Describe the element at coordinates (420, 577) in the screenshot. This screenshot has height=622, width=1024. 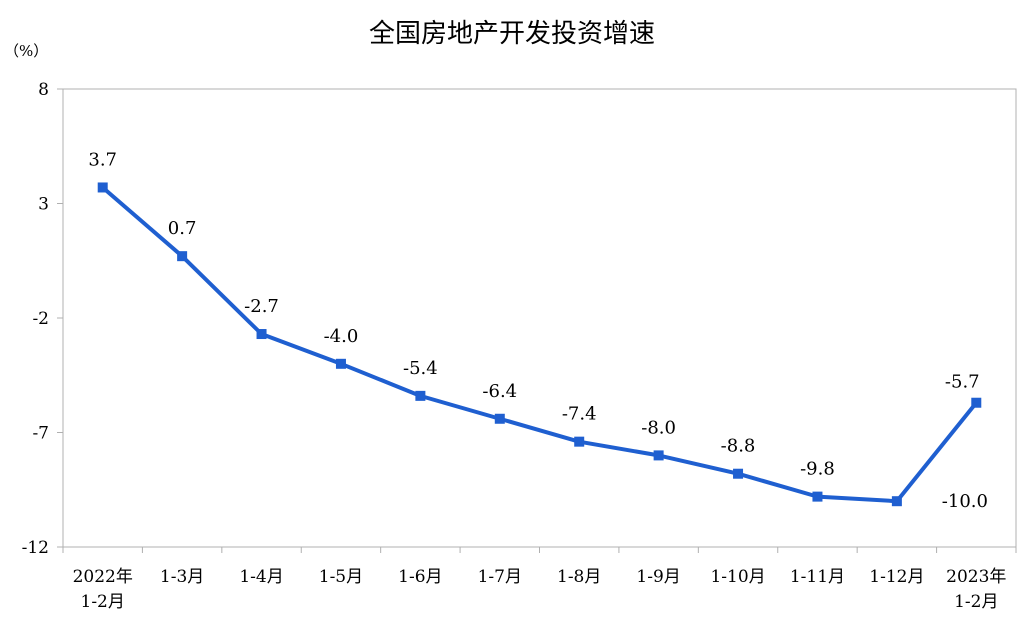
I see `x-tick-label: 1-6月` at that location.